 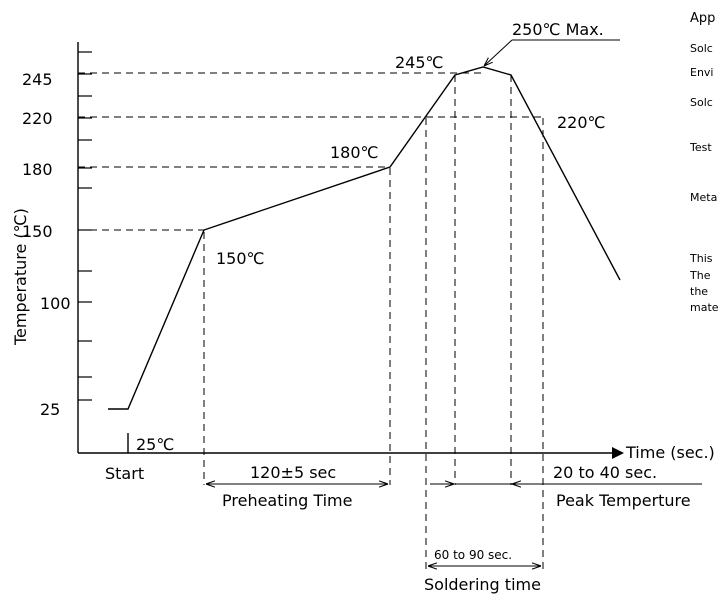 What do you see at coordinates (558, 29) in the screenshot?
I see `annotation-250c-max: 250℃ Max.` at bounding box center [558, 29].